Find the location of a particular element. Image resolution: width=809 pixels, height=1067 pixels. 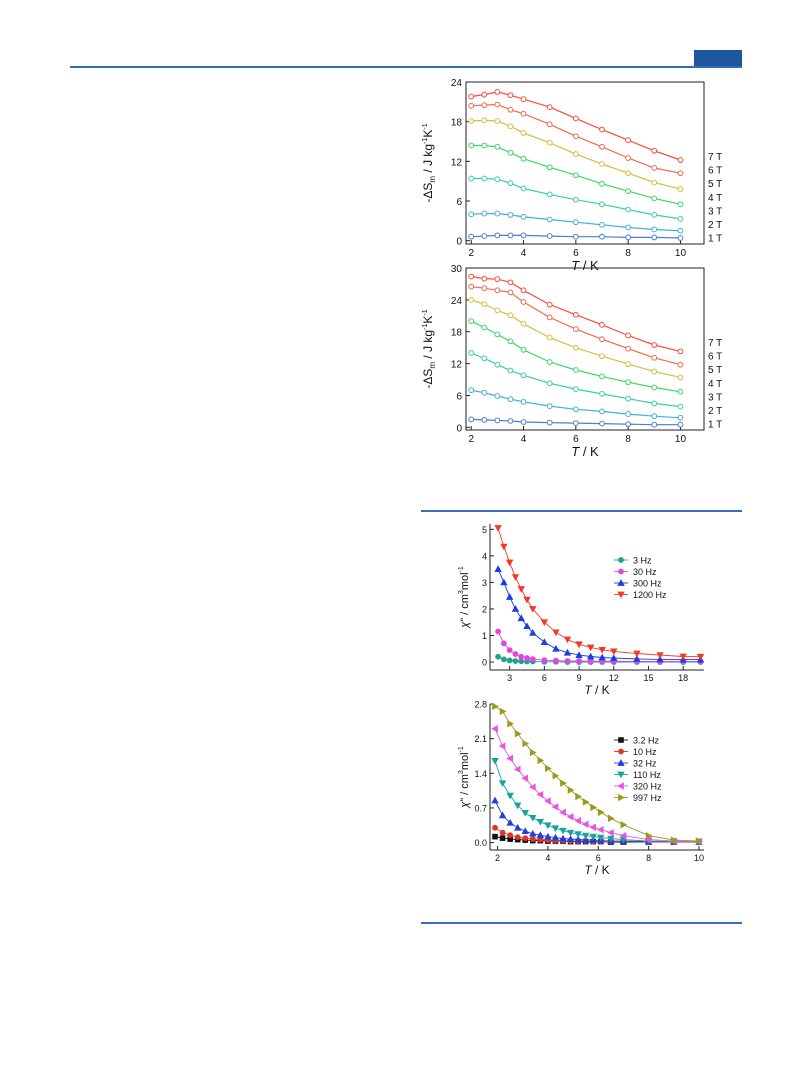

legend-label: 300 Hz is located at coordinates (647, 584).